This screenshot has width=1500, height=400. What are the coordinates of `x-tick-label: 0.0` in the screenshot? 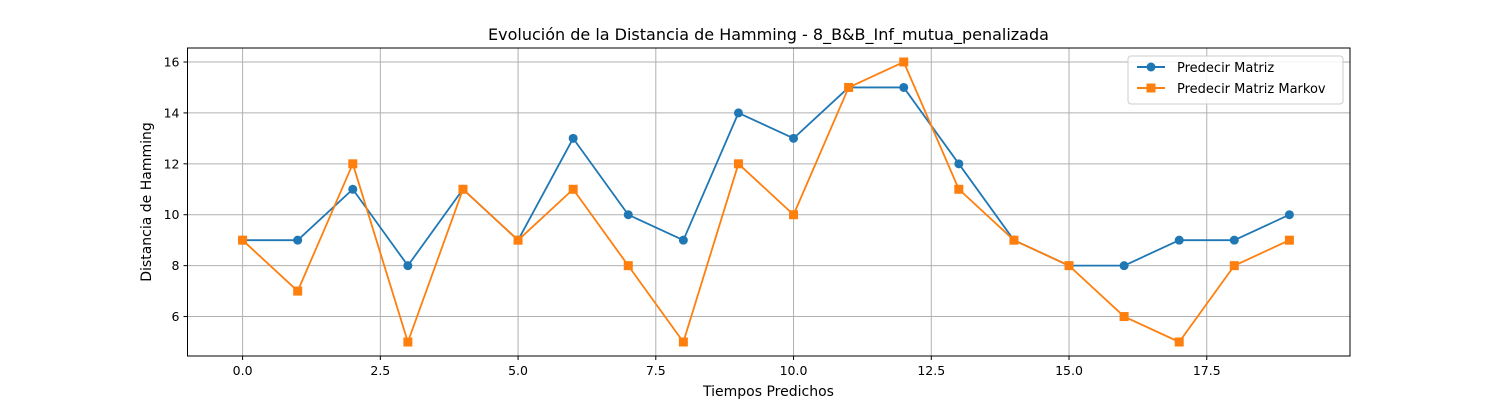 It's located at (243, 370).